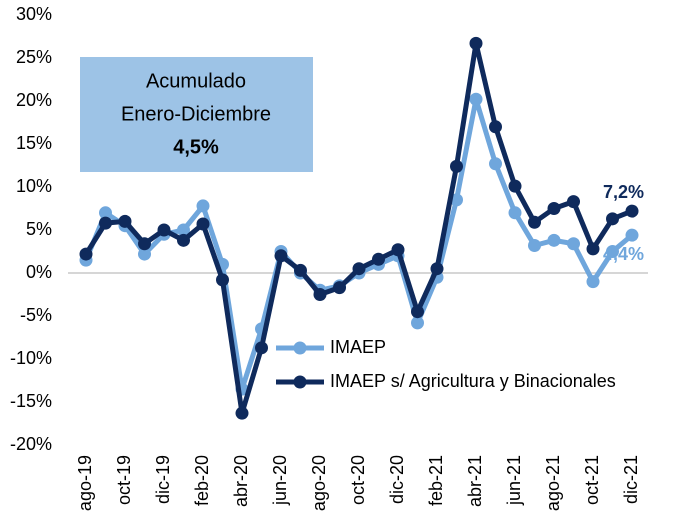 This screenshot has height=529, width=674. Describe the element at coordinates (34, 14) in the screenshot. I see `y-tick-label: 30%` at that location.